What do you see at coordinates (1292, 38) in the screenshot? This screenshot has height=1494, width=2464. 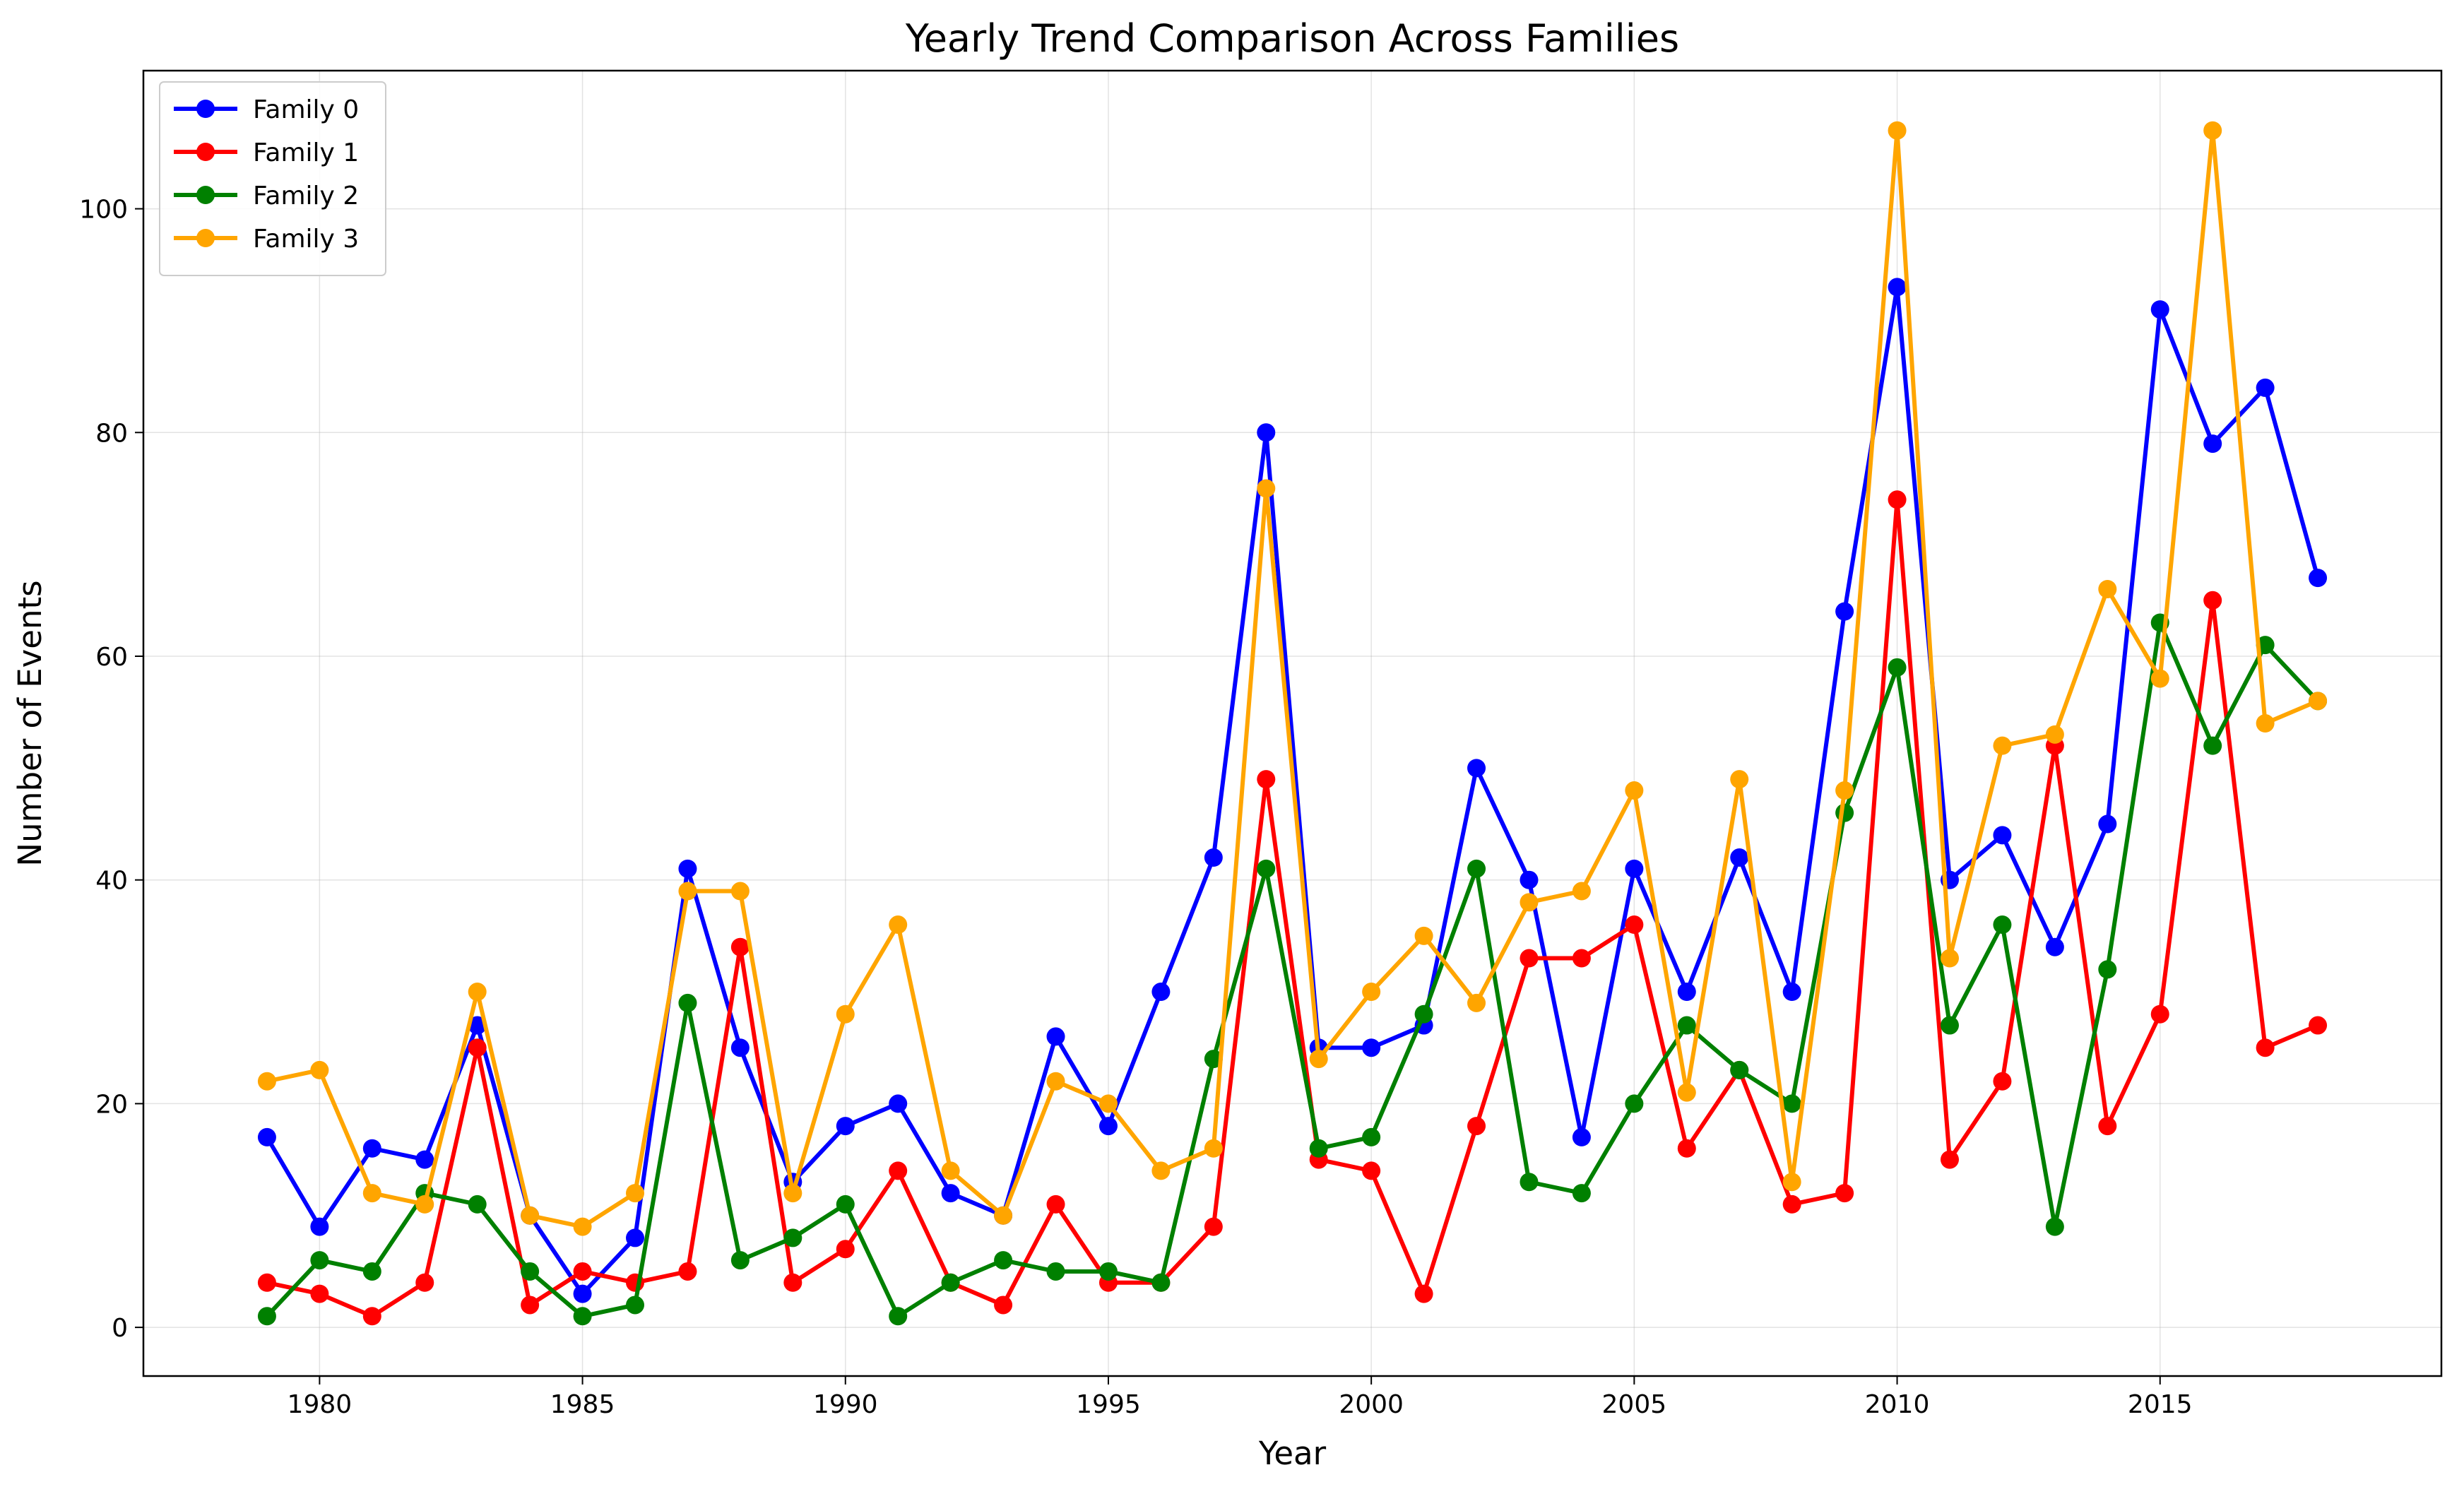 I see `chart-title: Yearly Trend Comparison Across Families` at bounding box center [1292, 38].